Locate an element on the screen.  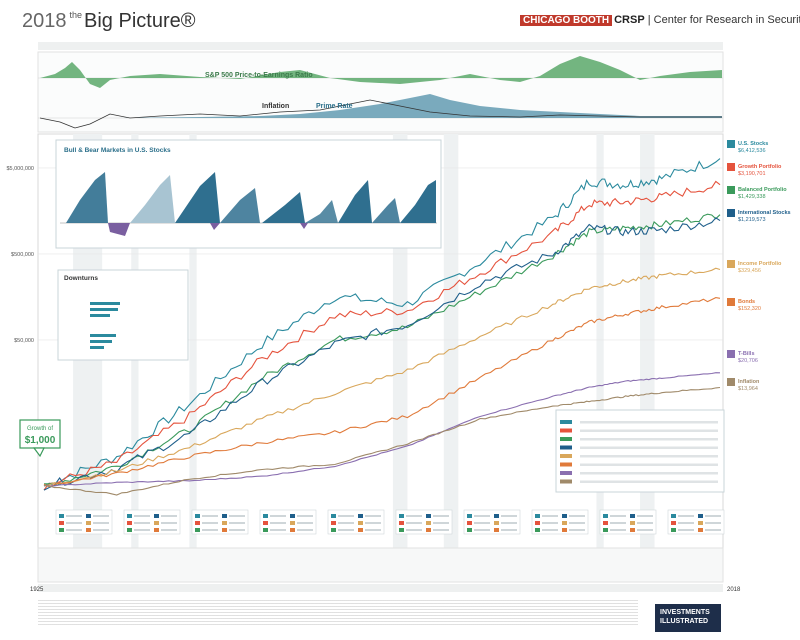
downturns-title: Downturns is located at coordinates (81, 278).